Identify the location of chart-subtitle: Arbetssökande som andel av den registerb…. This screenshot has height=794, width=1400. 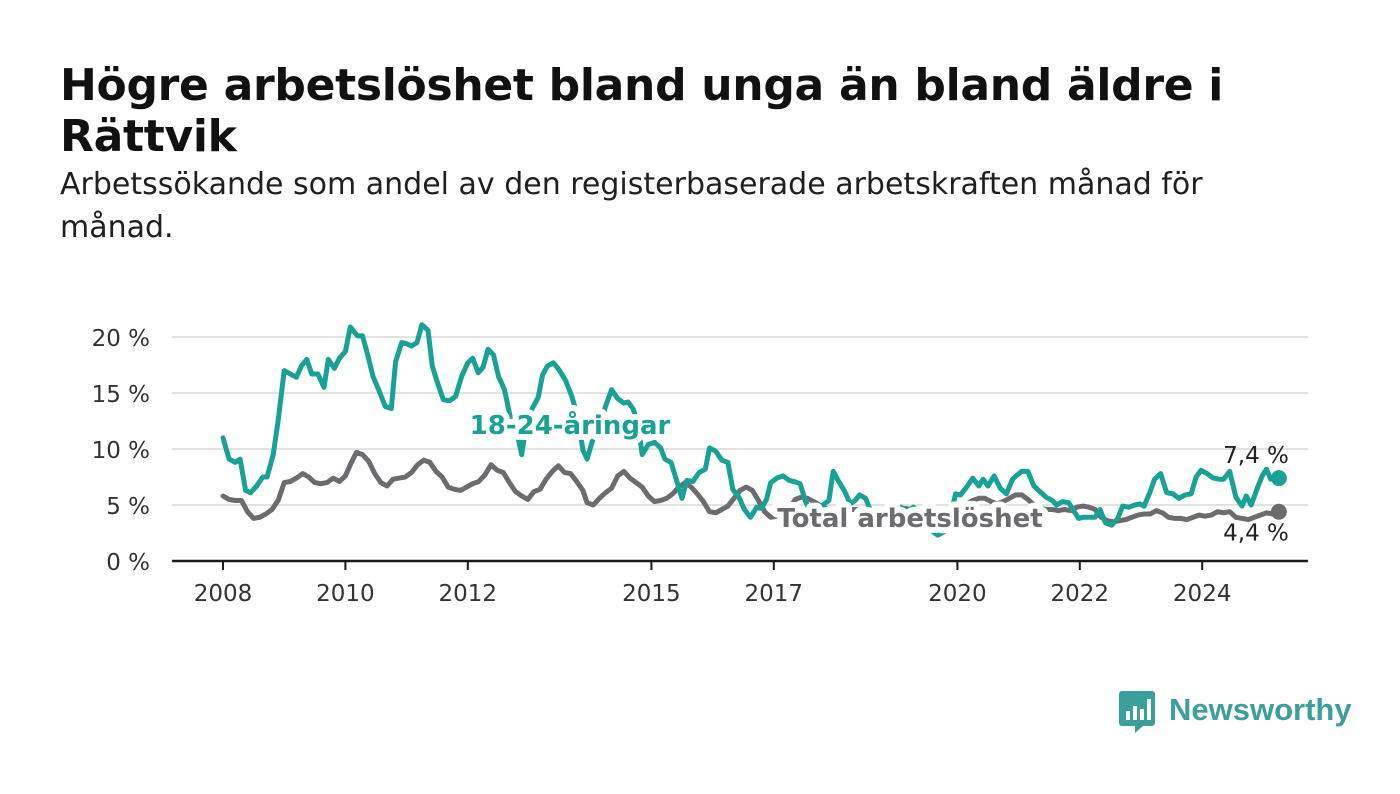
(631, 206).